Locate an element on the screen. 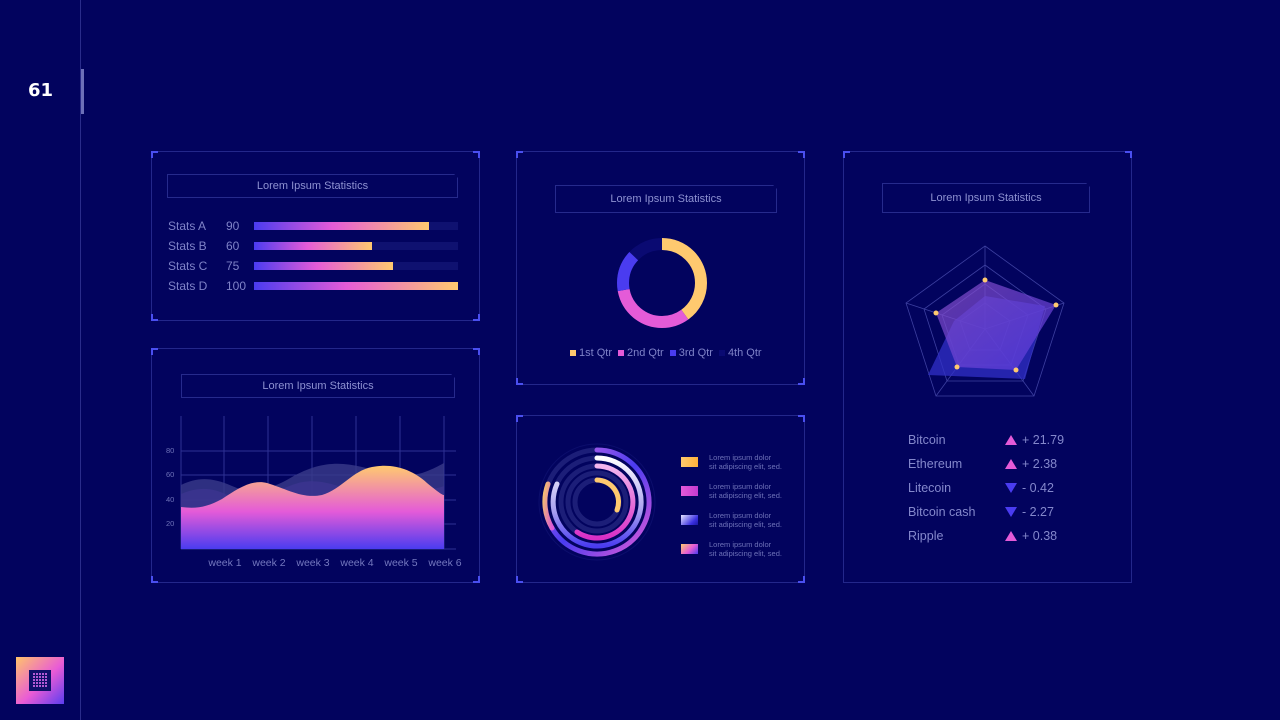 This screenshot has height=720, width=1280. stat-label: Stats D is located at coordinates (188, 286).